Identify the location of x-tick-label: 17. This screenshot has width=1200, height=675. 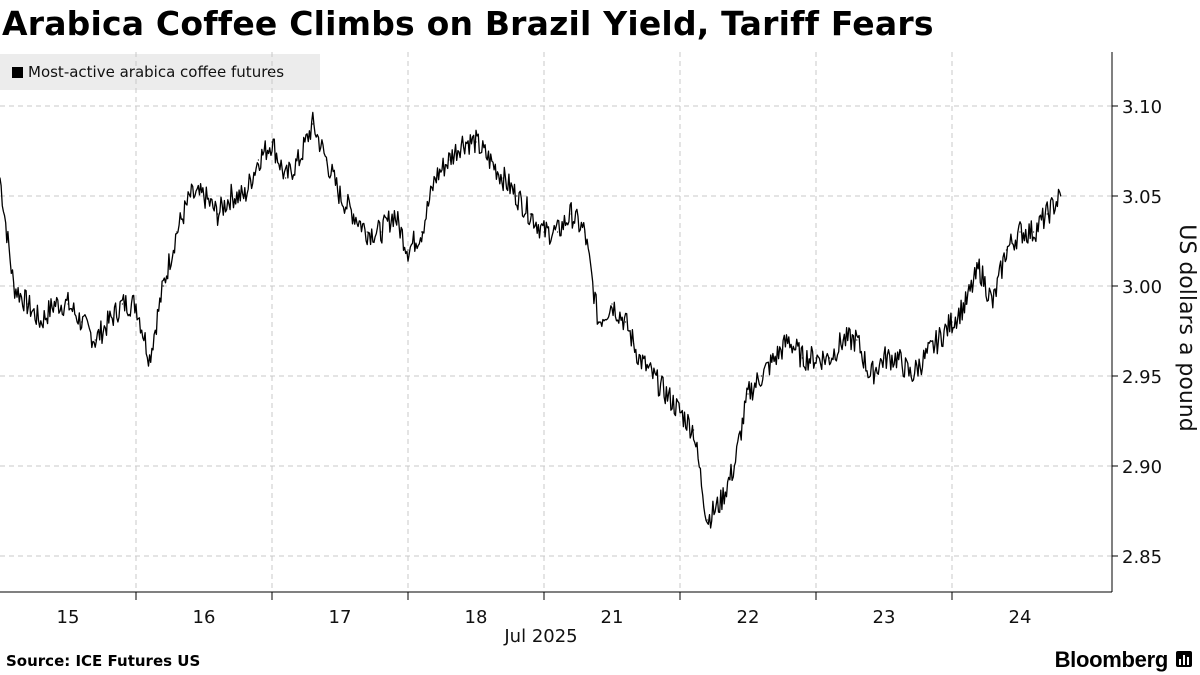
(340, 617).